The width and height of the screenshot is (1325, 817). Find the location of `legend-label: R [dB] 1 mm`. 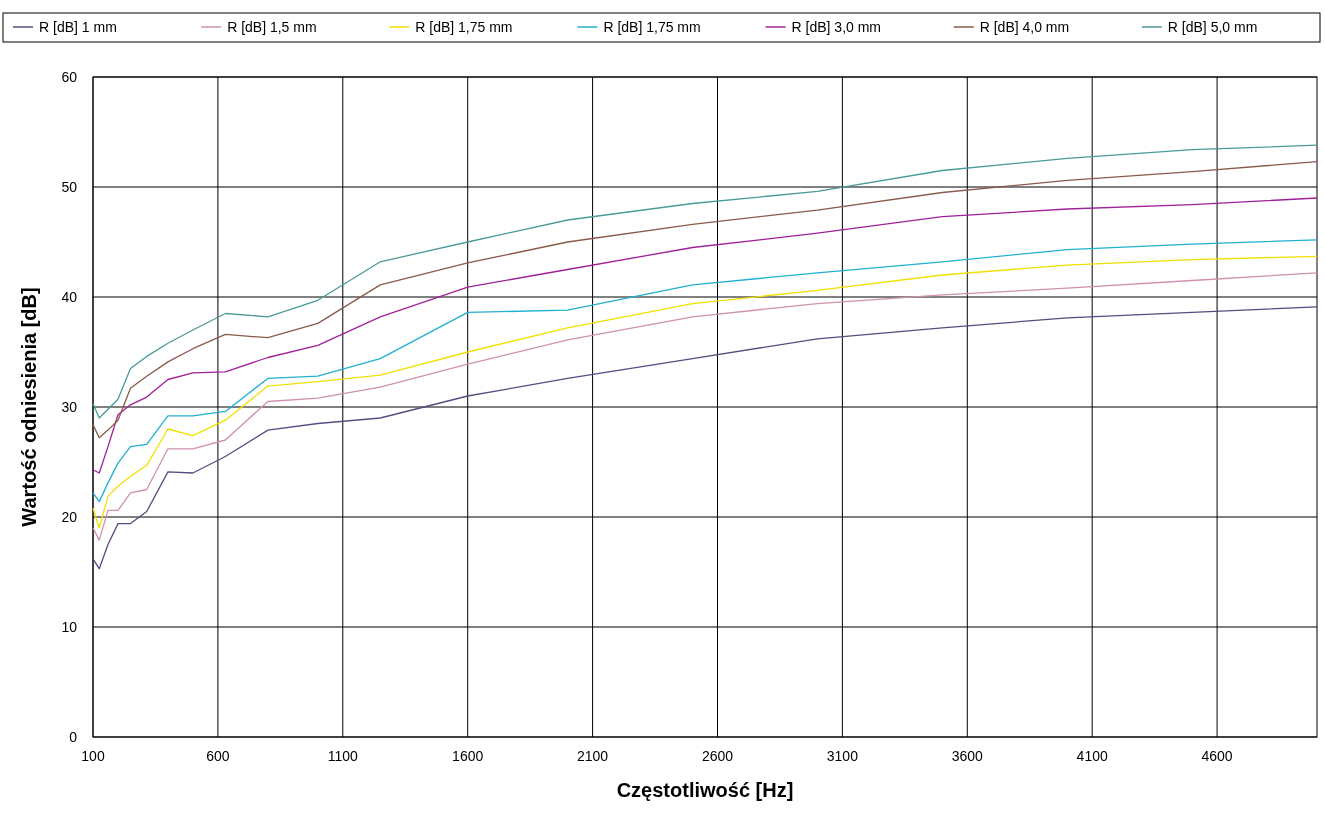

legend-label: R [dB] 1 mm is located at coordinates (78, 27).